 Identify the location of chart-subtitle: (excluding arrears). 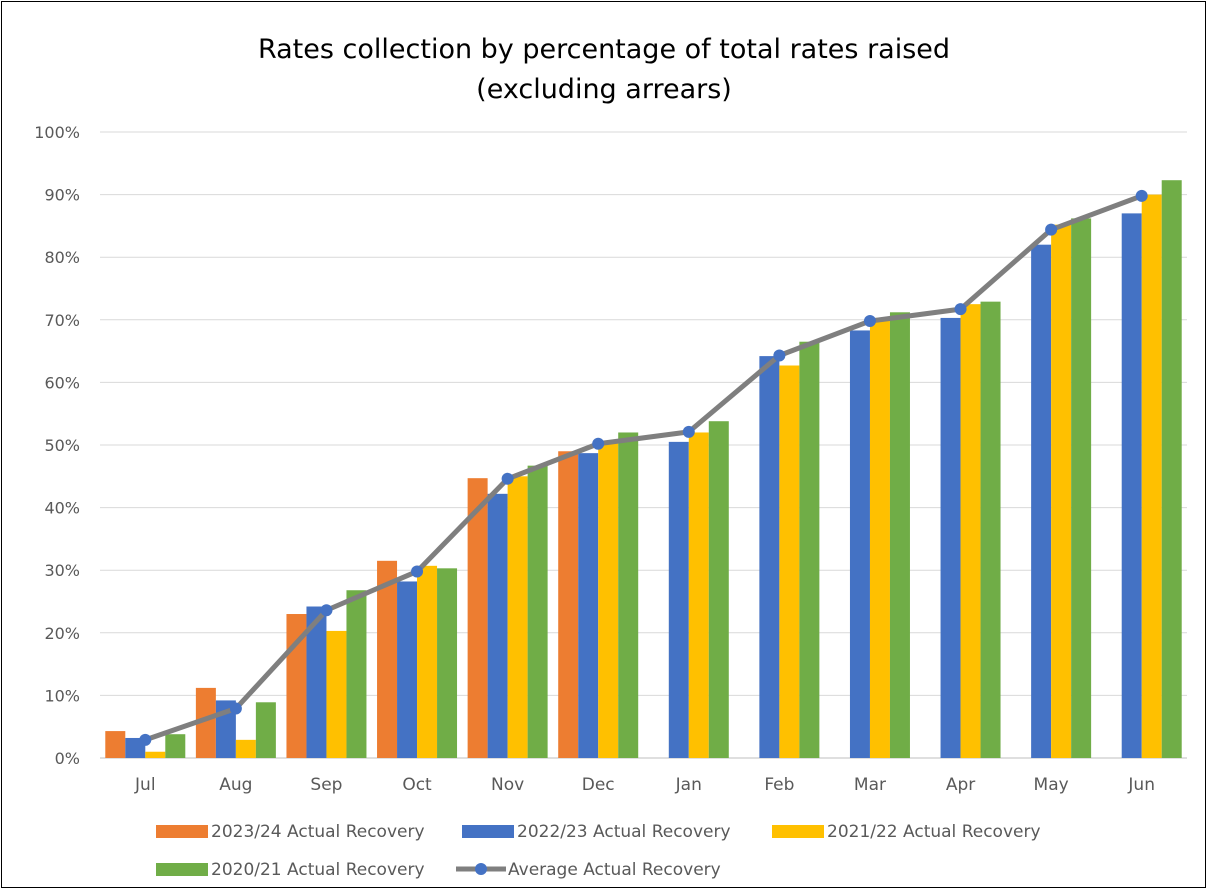
(604, 89).